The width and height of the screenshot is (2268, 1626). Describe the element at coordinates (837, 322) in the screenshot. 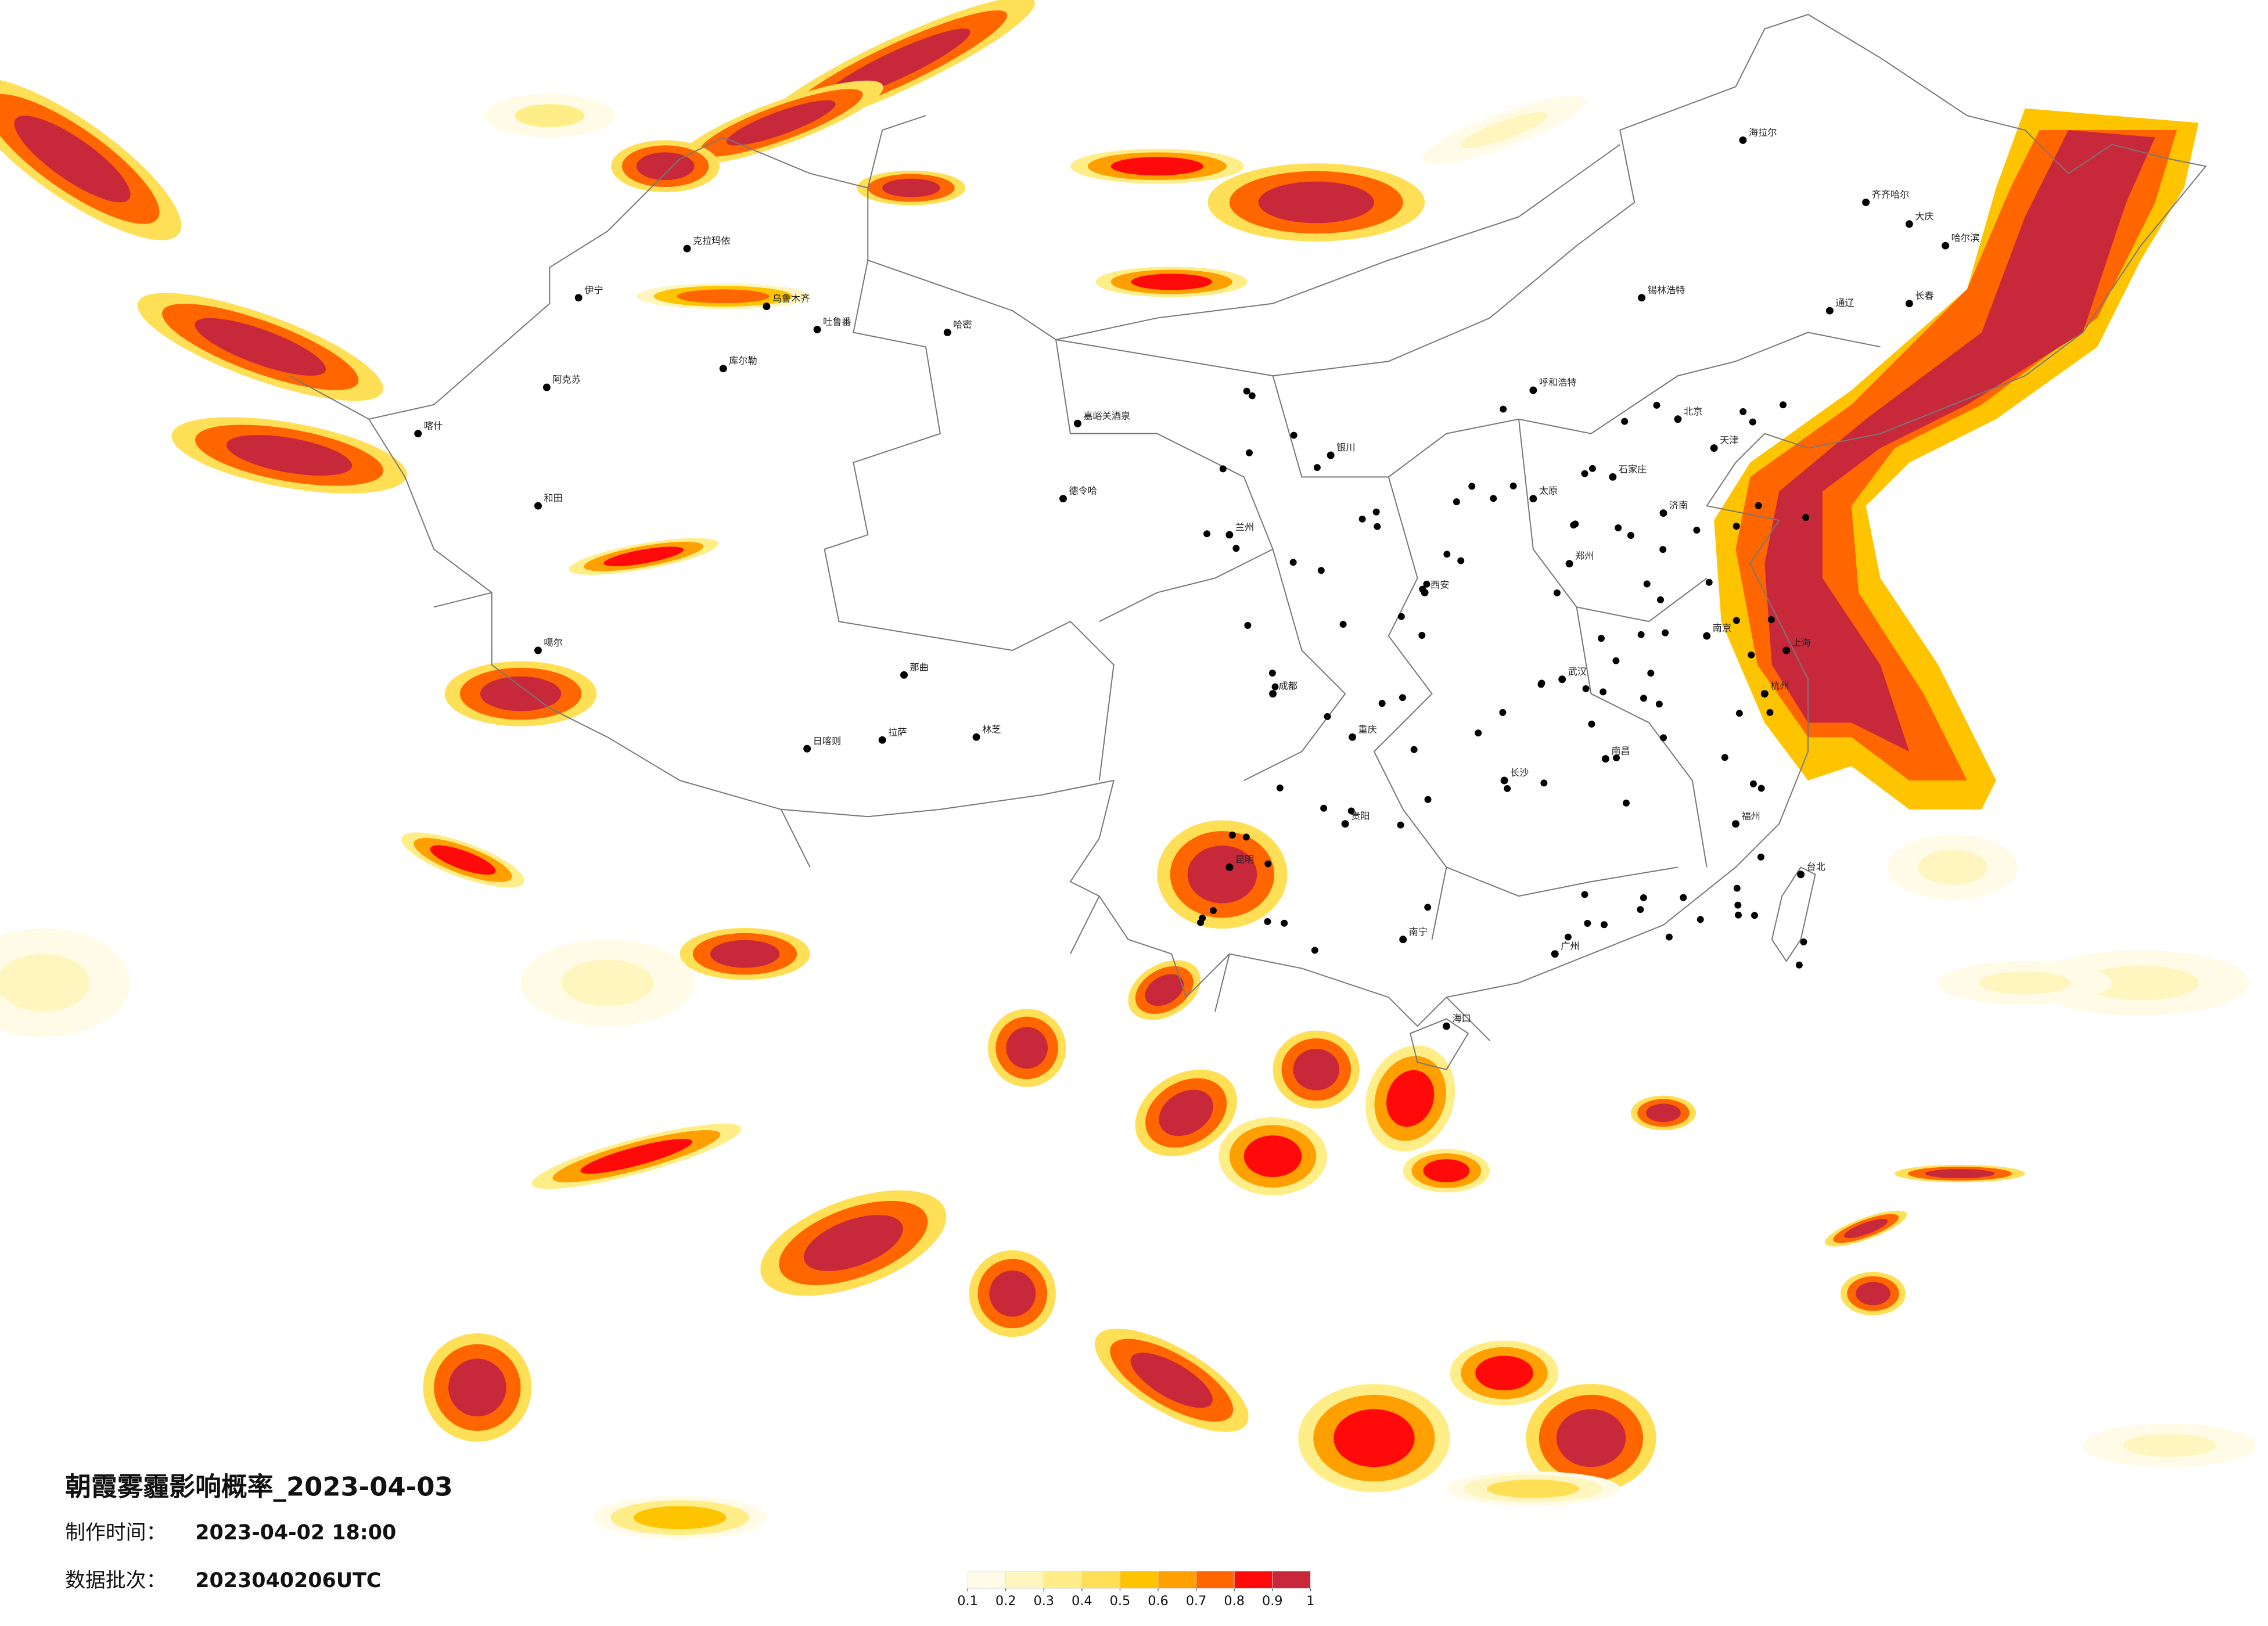

I see `city-label: 吐鲁番` at that location.